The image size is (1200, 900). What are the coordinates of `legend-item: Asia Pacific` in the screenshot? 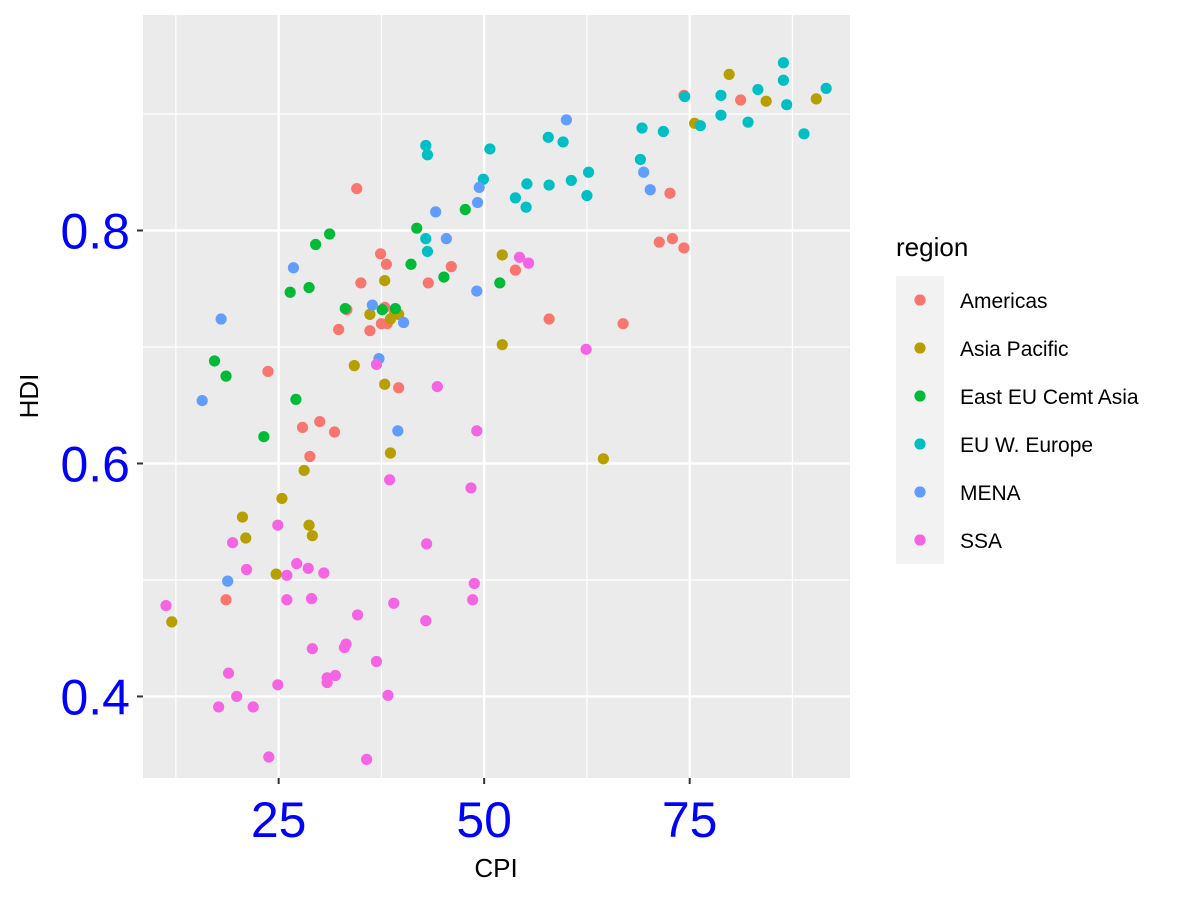 It's located at (991, 349).